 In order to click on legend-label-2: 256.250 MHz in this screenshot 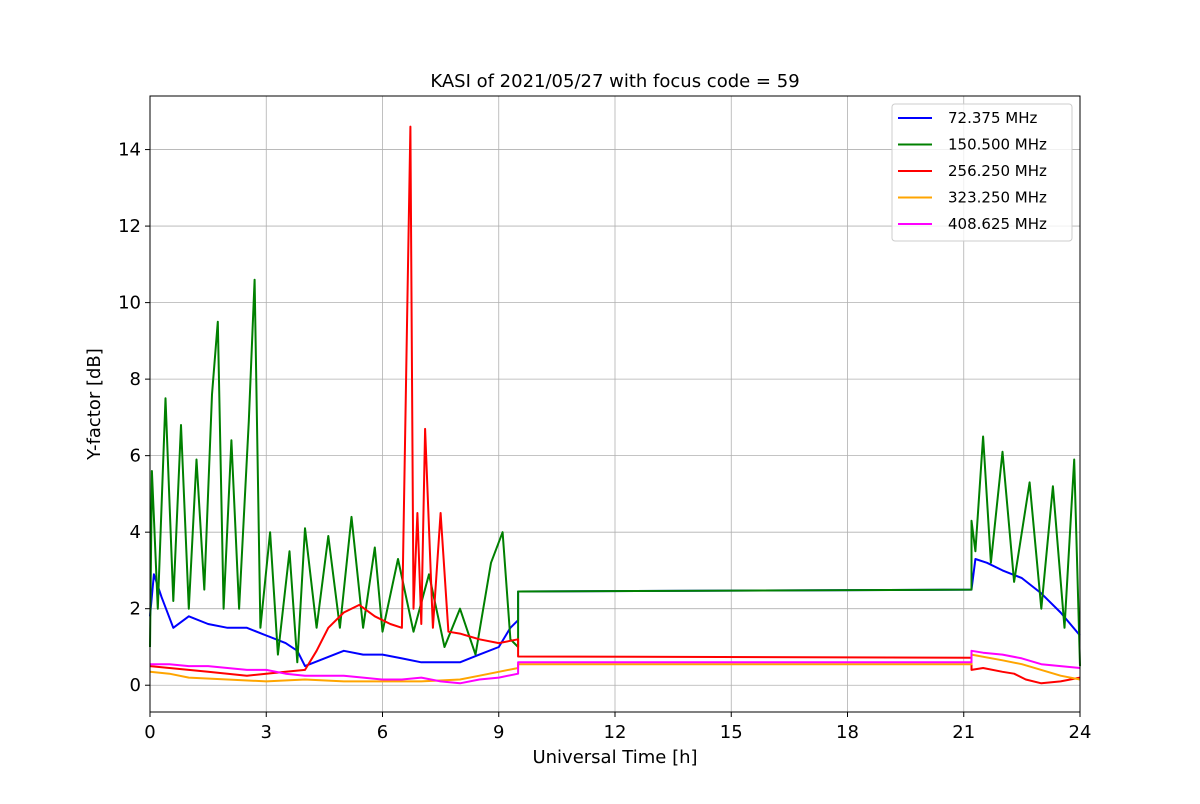, I will do `click(997, 171)`.